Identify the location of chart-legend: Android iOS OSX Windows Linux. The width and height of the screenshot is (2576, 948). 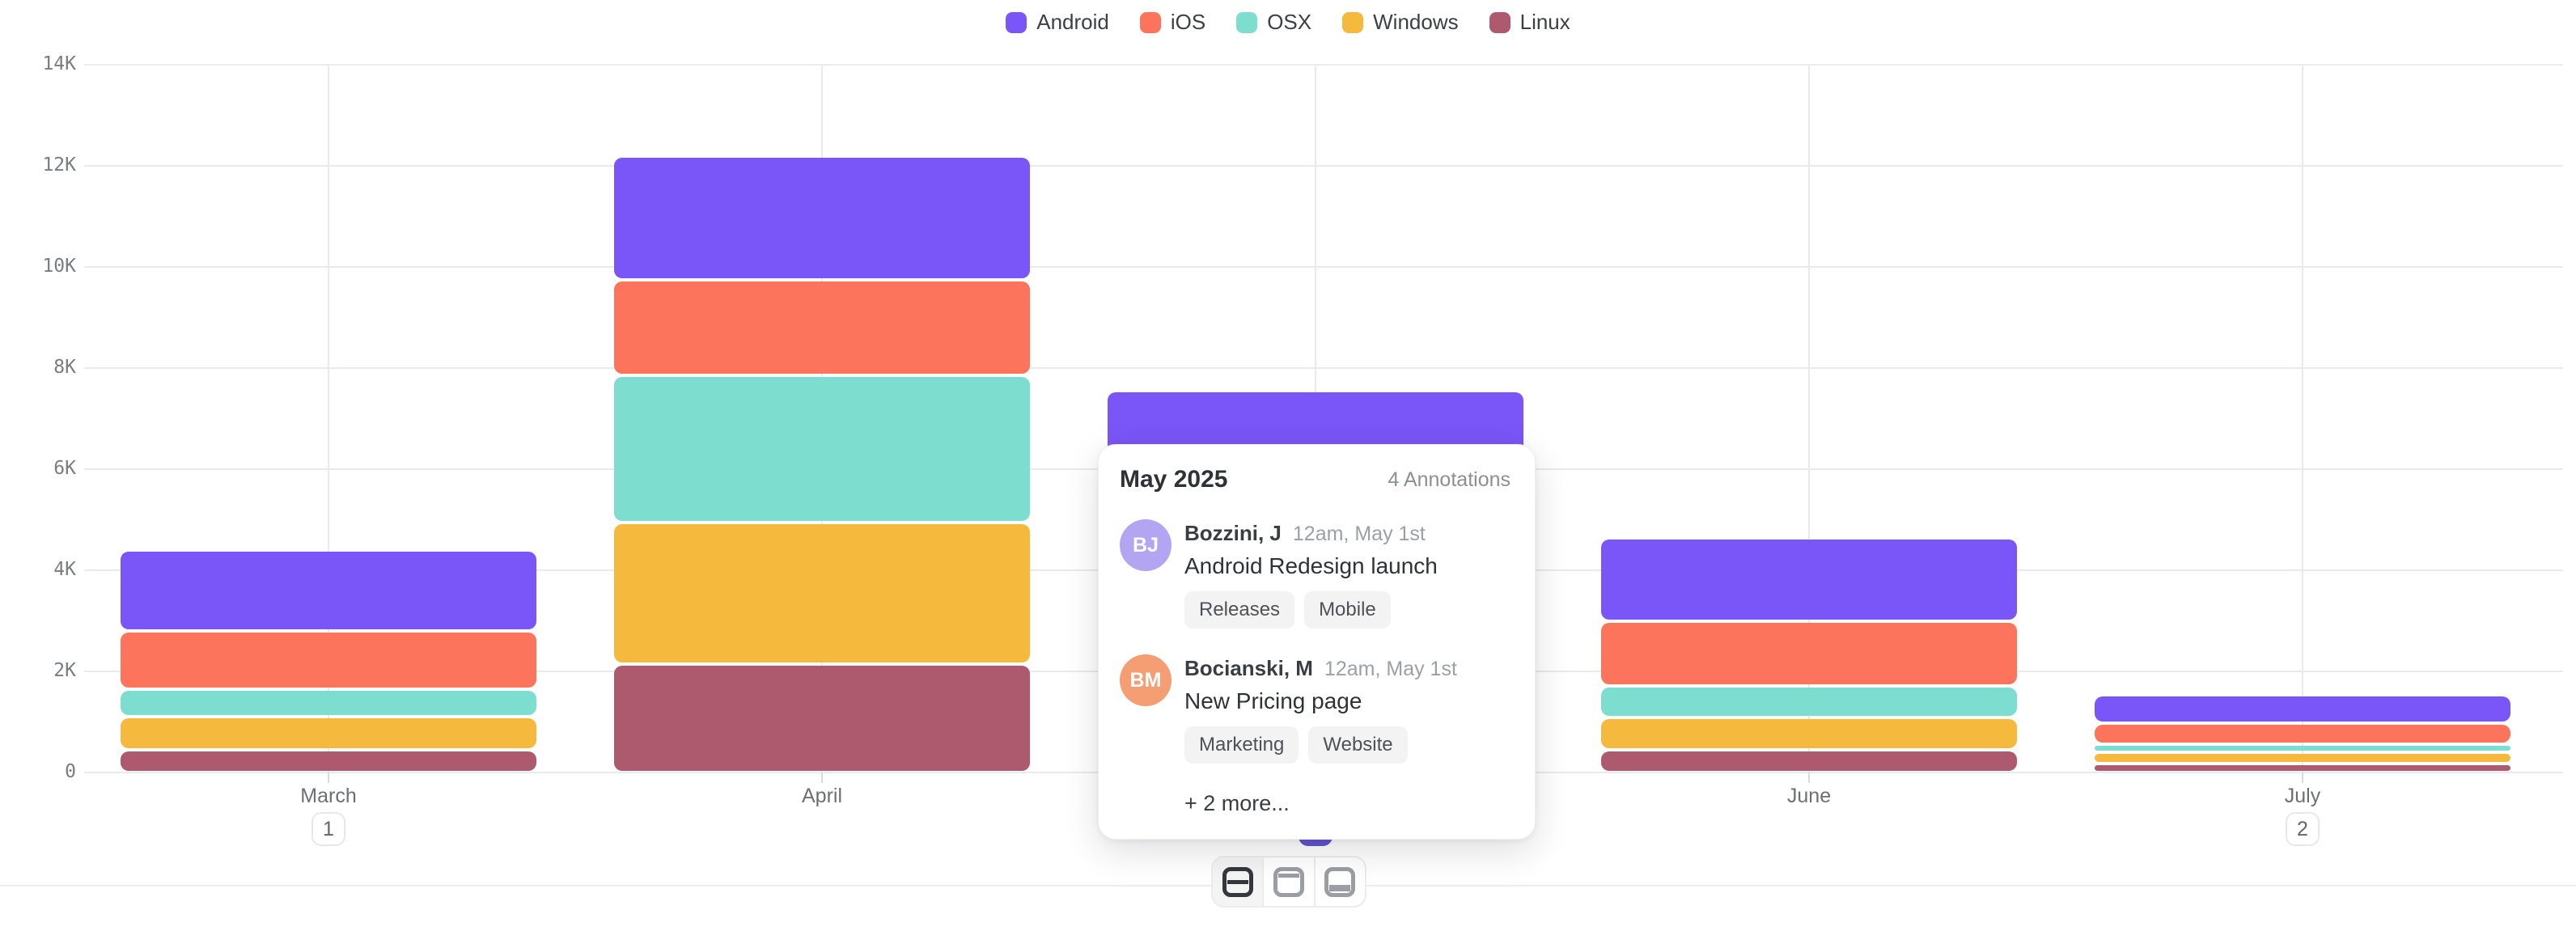
(1288, 22).